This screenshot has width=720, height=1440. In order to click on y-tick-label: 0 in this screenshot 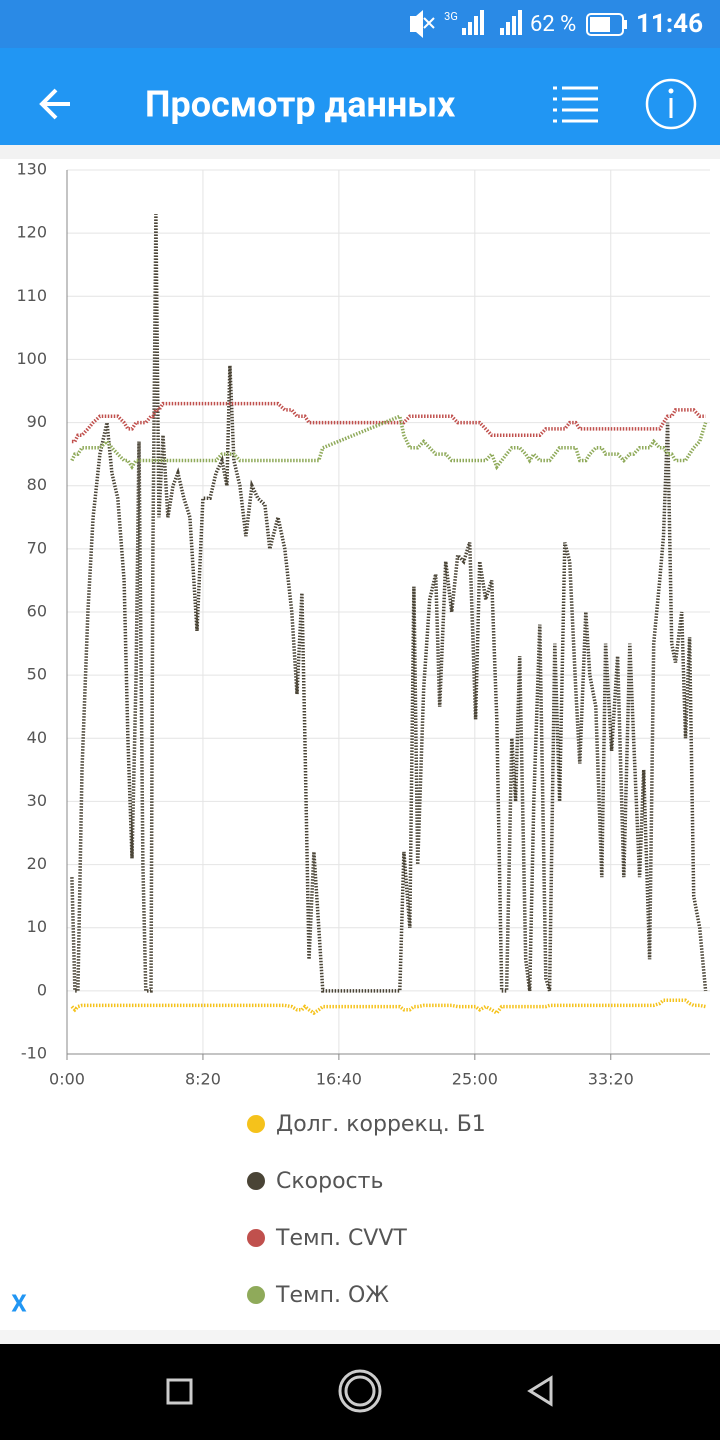, I will do `click(42, 989)`.